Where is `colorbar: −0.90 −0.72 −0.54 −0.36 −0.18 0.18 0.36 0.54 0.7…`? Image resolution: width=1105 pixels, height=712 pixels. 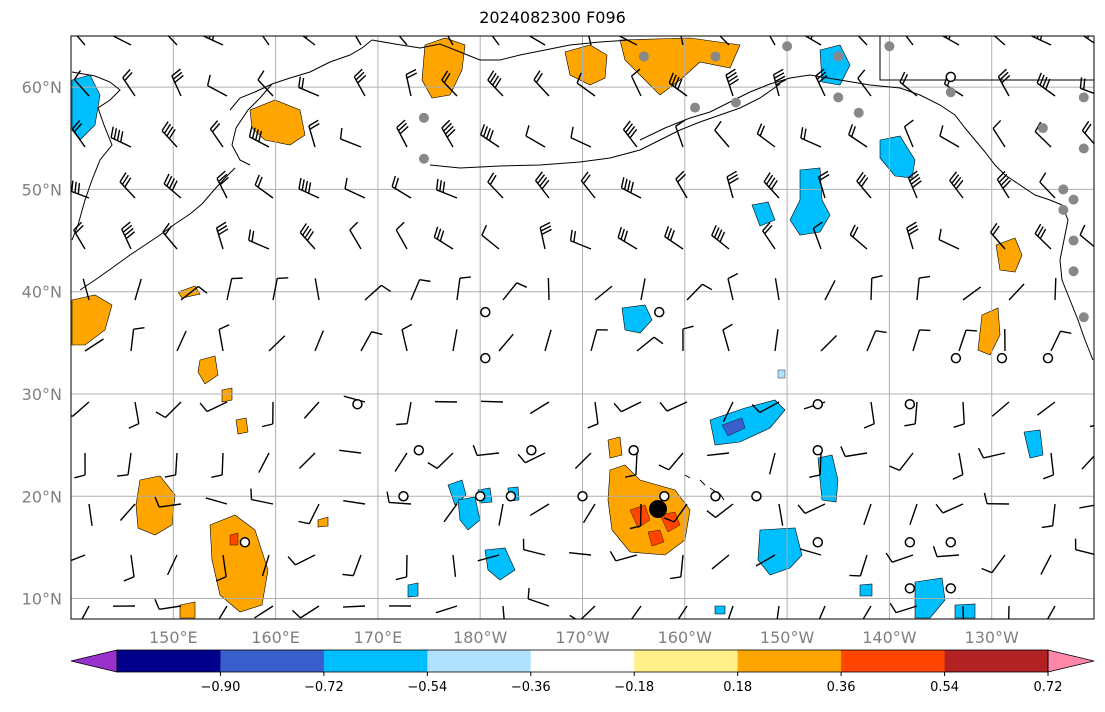
colorbar: −0.90 −0.72 −0.54 −0.36 −0.18 0.18 0.36 0.54 0.7… is located at coordinates (582, 672).